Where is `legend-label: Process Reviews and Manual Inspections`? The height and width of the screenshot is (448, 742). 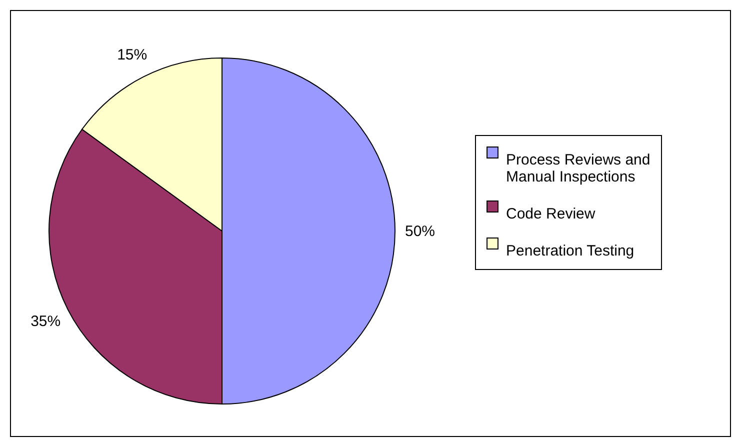
legend-label: Process Reviews and Manual Inspections is located at coordinates (578, 169).